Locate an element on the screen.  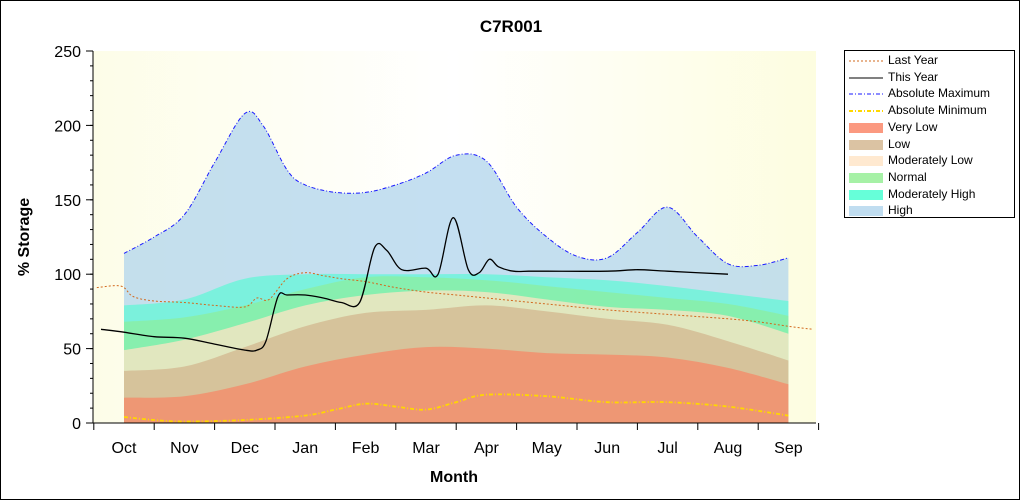
x-tick-label: Feb is located at coordinates (366, 448).